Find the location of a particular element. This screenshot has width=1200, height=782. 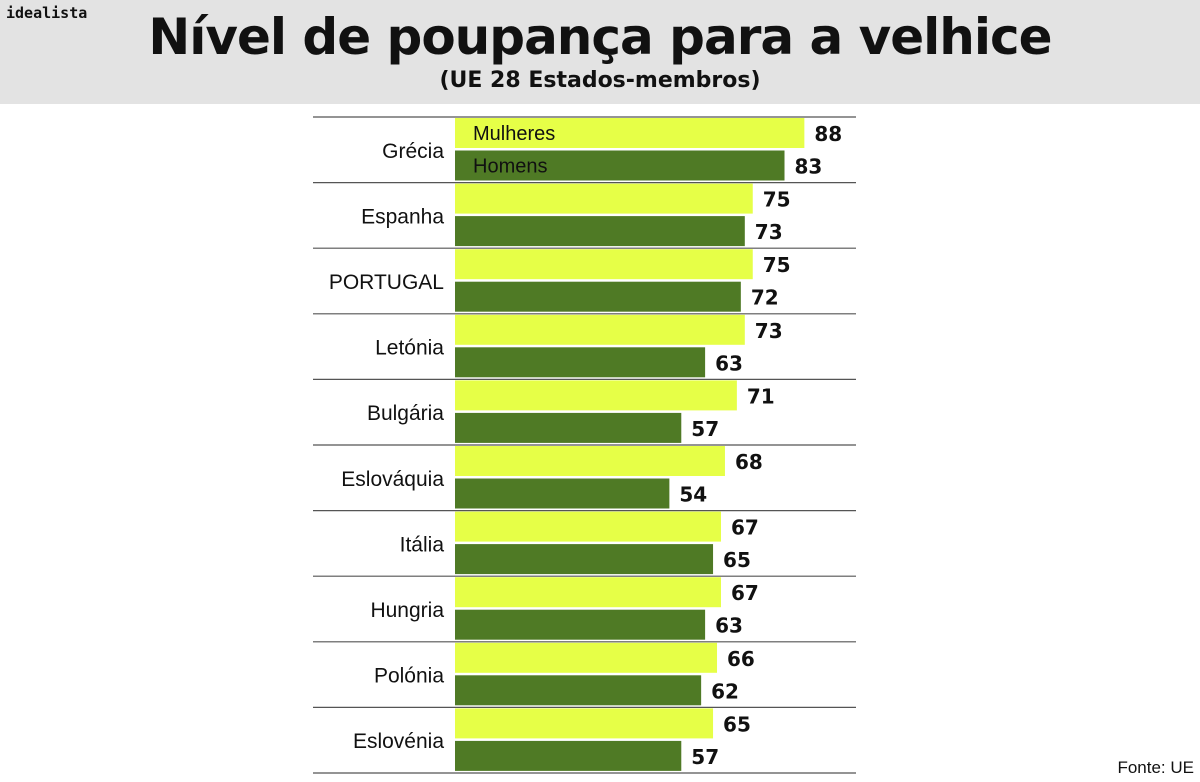

legend-label: Mulheres is located at coordinates (514, 134).